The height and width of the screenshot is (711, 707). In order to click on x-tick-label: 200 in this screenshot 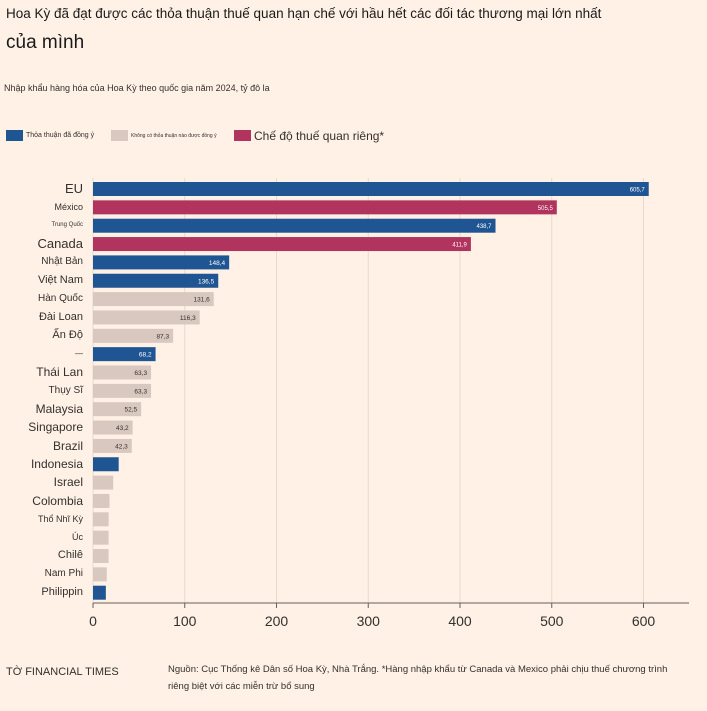, I will do `click(277, 621)`.